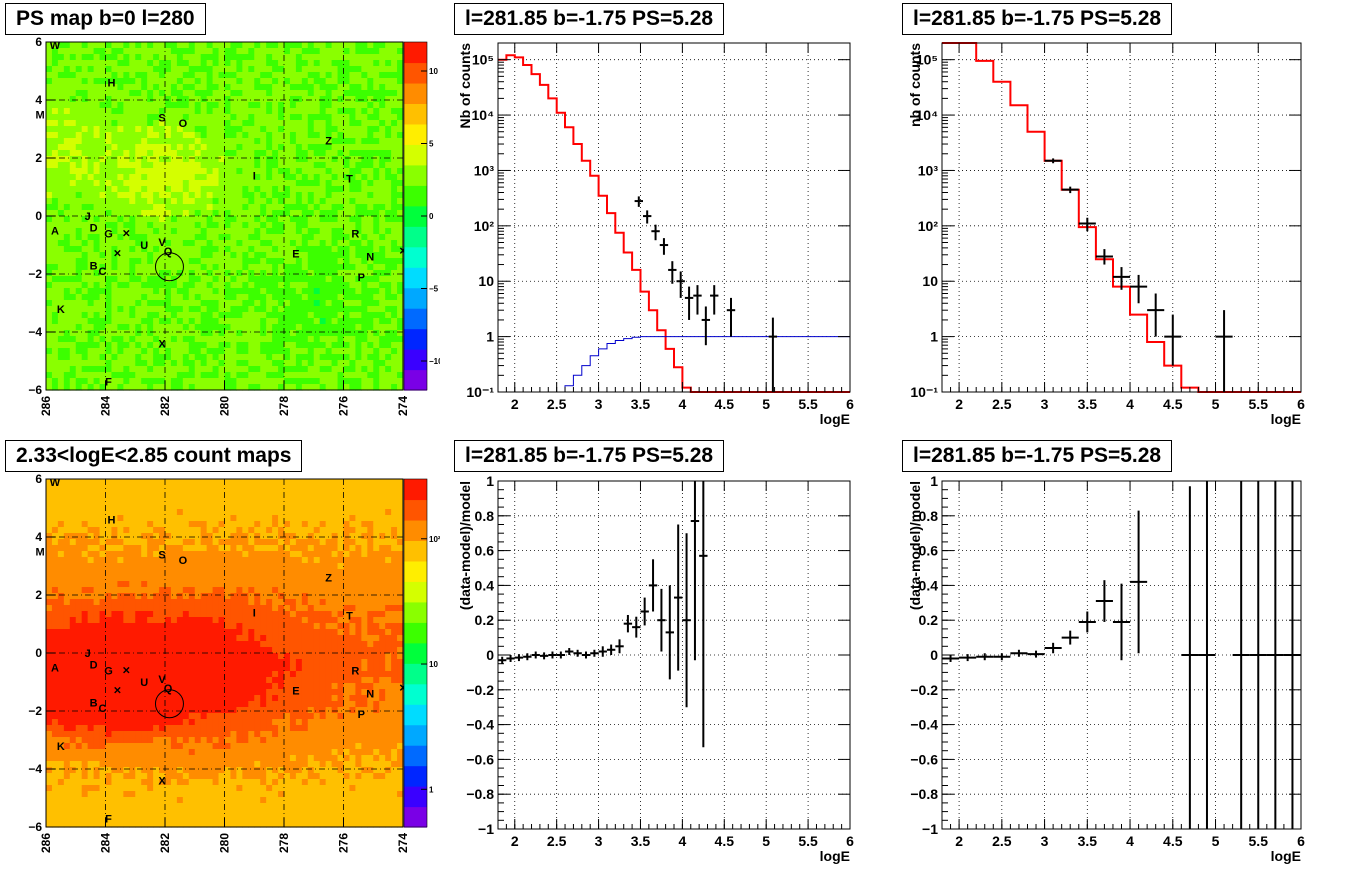 The image size is (1348, 880). I want to click on source-label-x: X, so click(162, 782).